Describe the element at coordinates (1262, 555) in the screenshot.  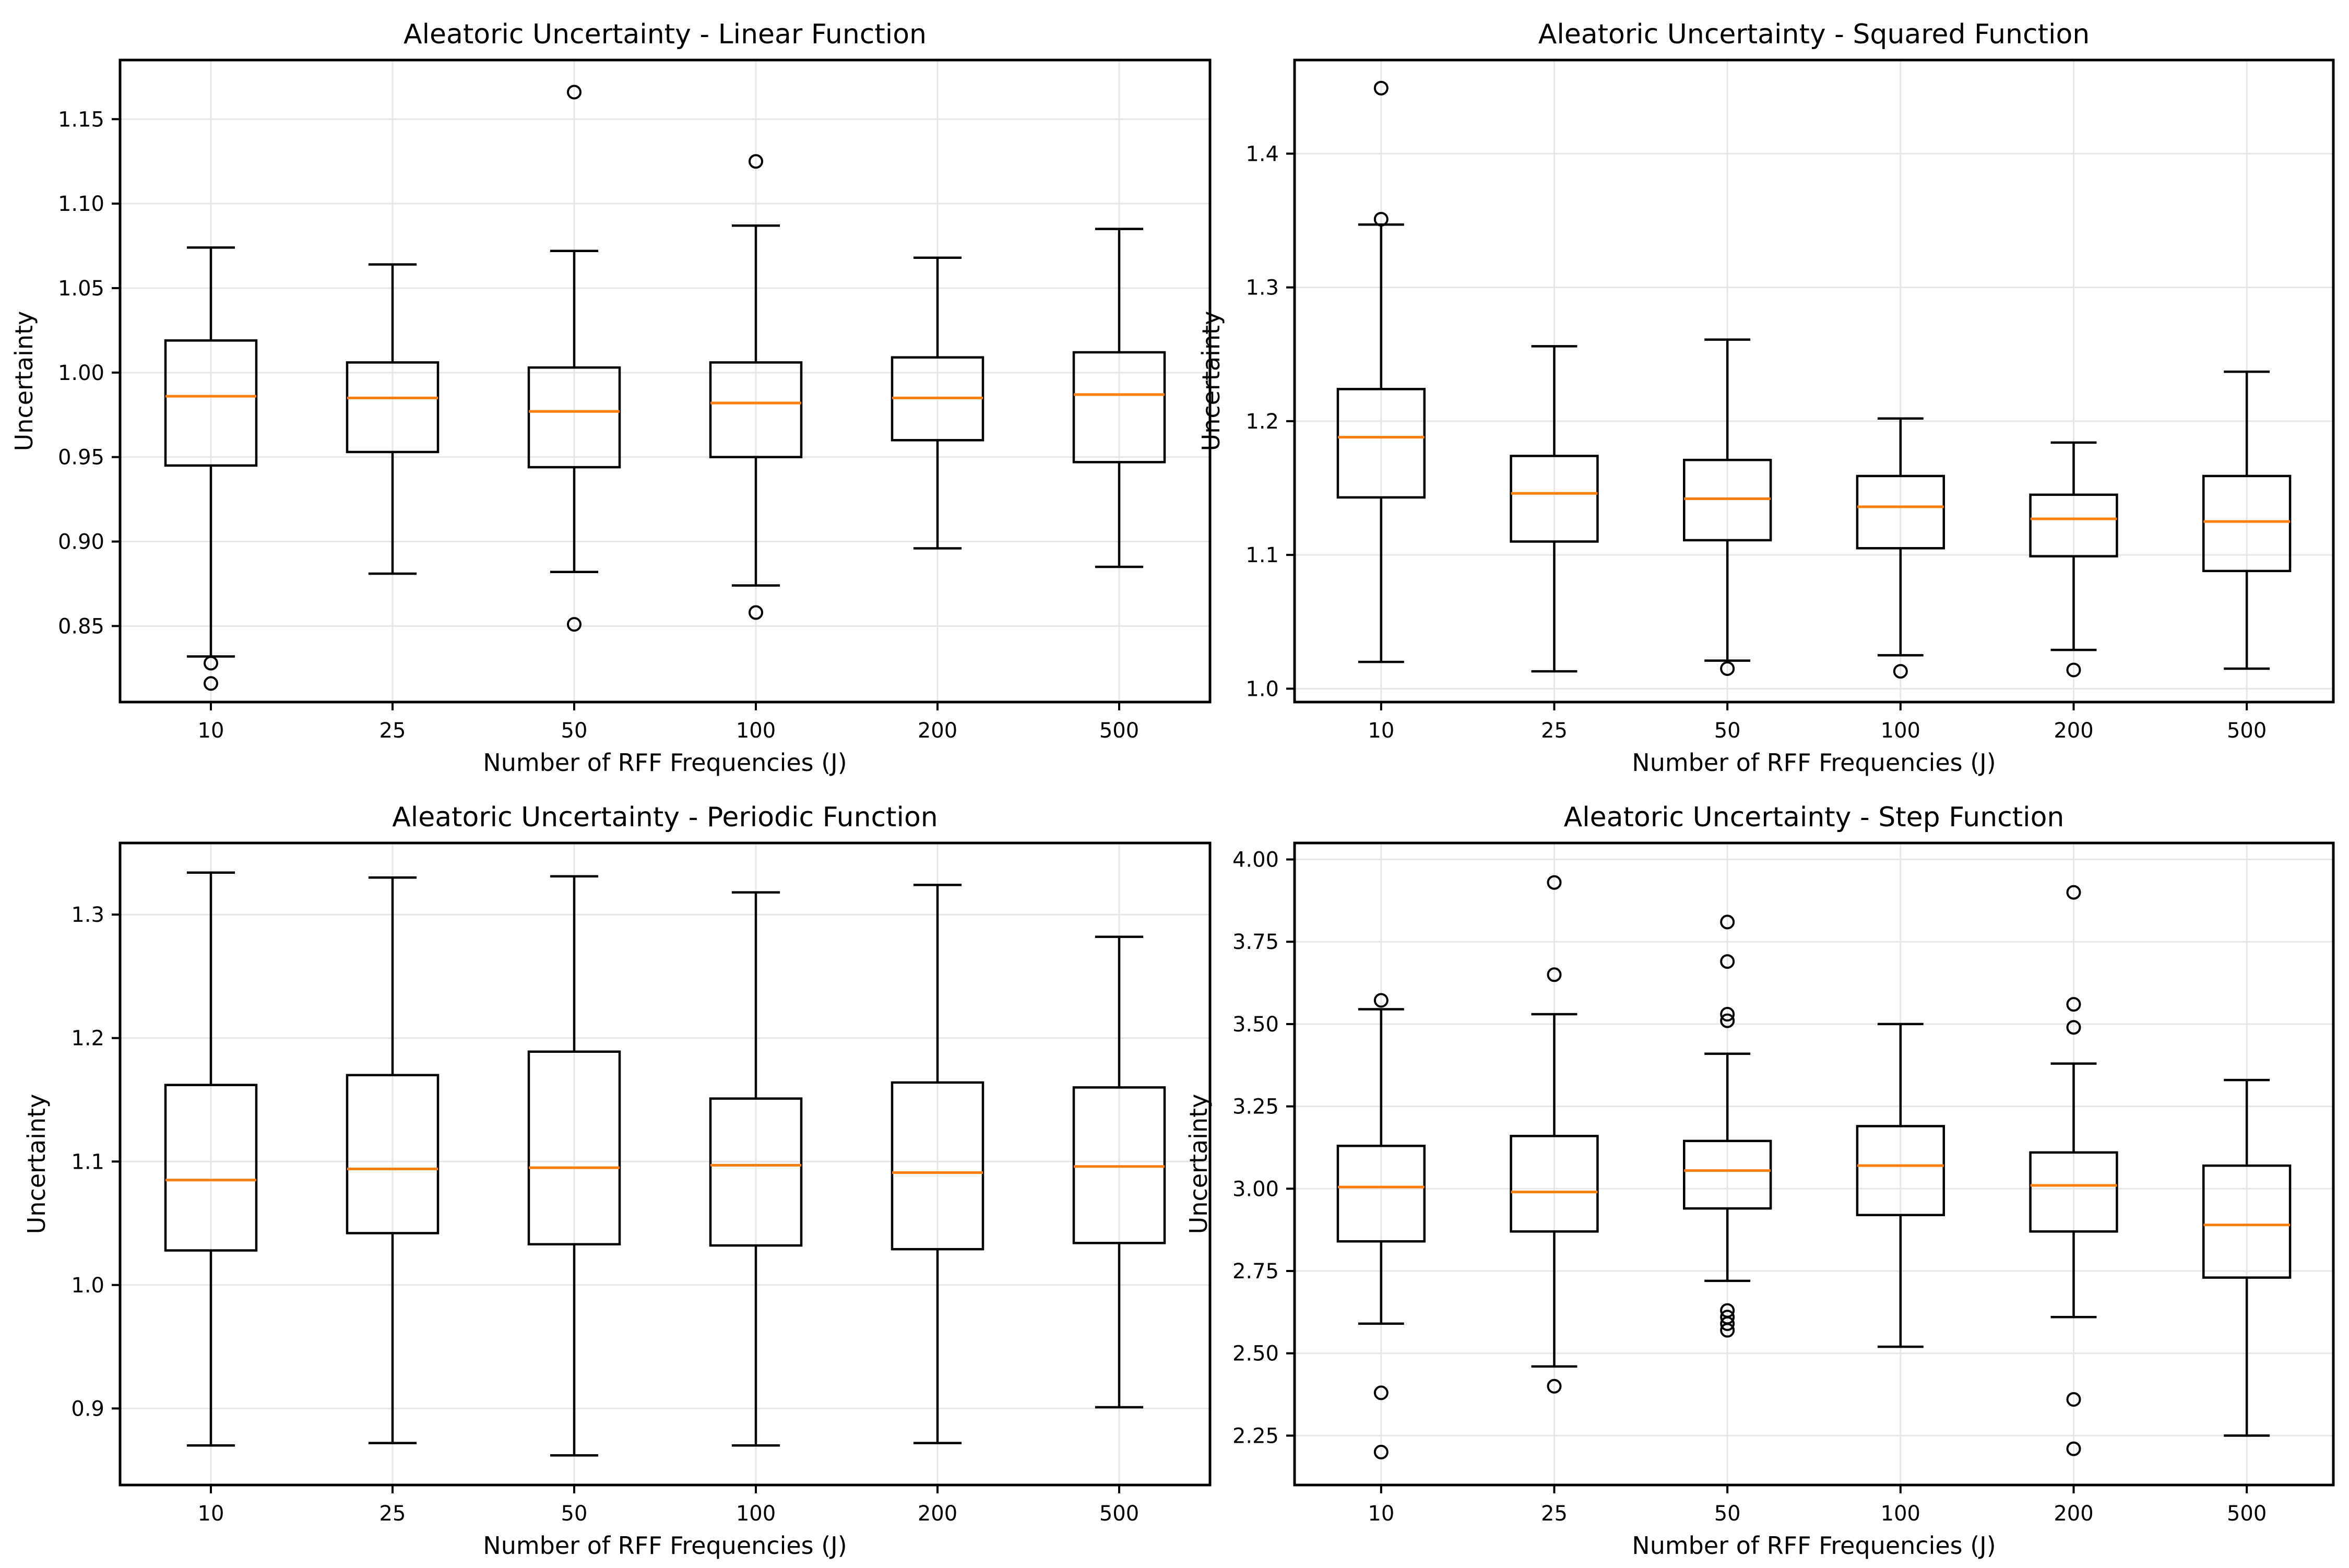
I see `y-tick-label: 1.1` at that location.